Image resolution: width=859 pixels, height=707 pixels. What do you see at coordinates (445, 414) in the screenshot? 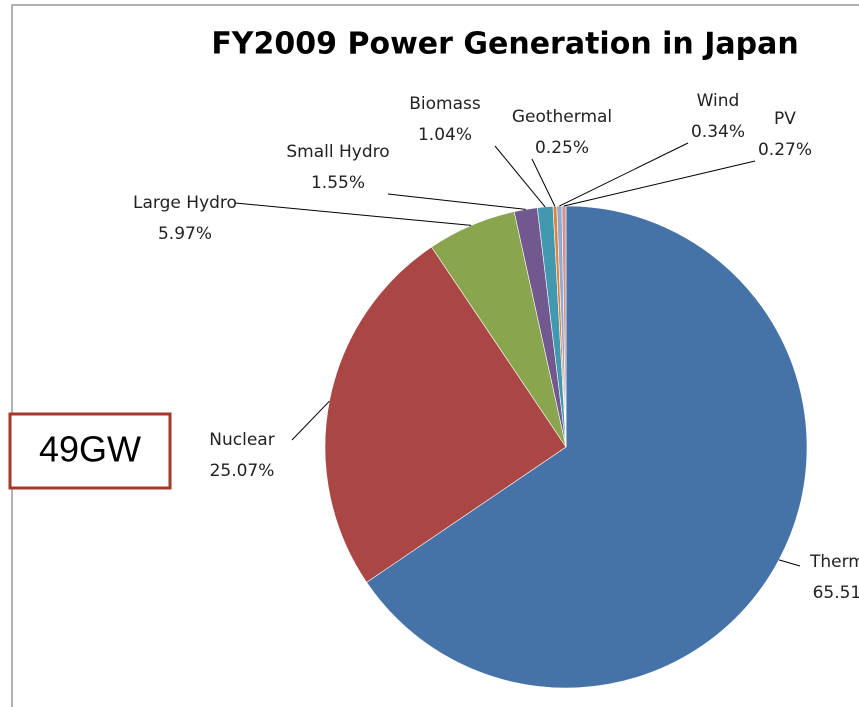
I see `pie-slice` at bounding box center [445, 414].